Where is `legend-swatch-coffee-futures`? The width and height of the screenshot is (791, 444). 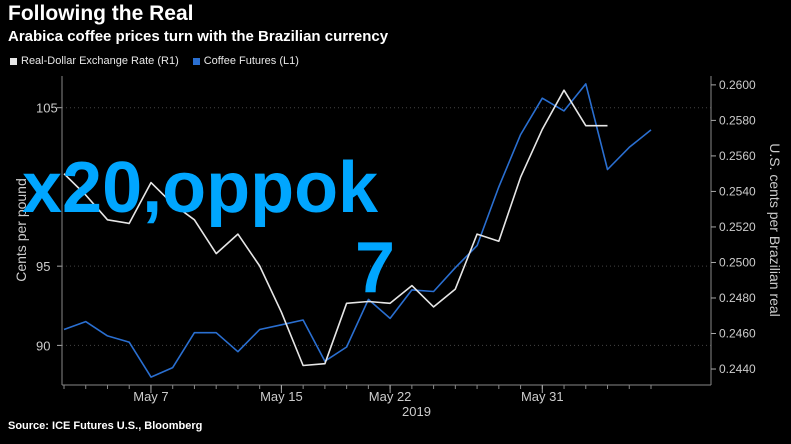 legend-swatch-coffee-futures is located at coordinates (196, 61).